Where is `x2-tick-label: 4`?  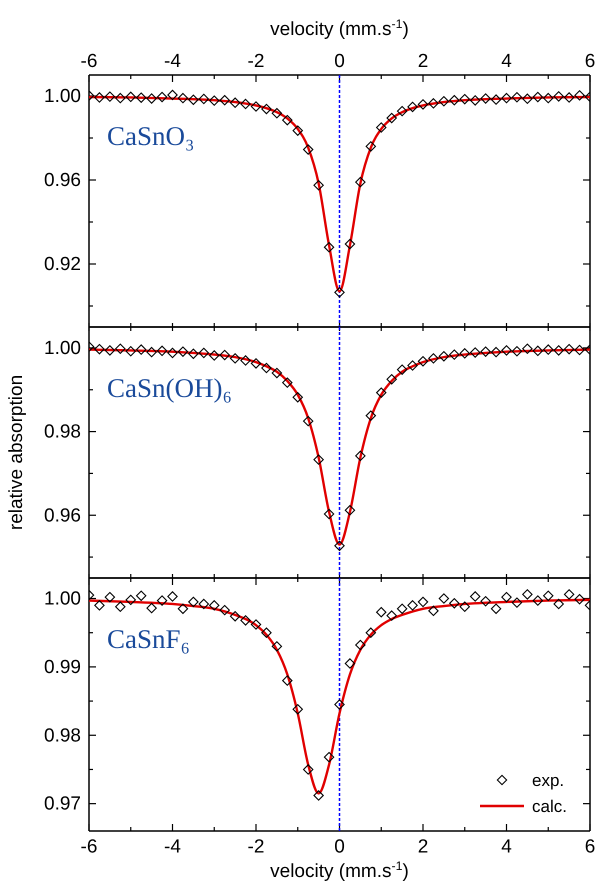
x2-tick-label: 4 is located at coordinates (506, 61).